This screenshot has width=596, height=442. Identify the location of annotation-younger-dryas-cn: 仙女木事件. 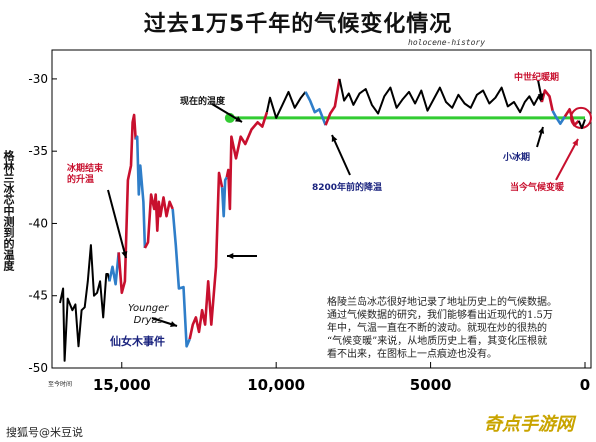
(137, 341).